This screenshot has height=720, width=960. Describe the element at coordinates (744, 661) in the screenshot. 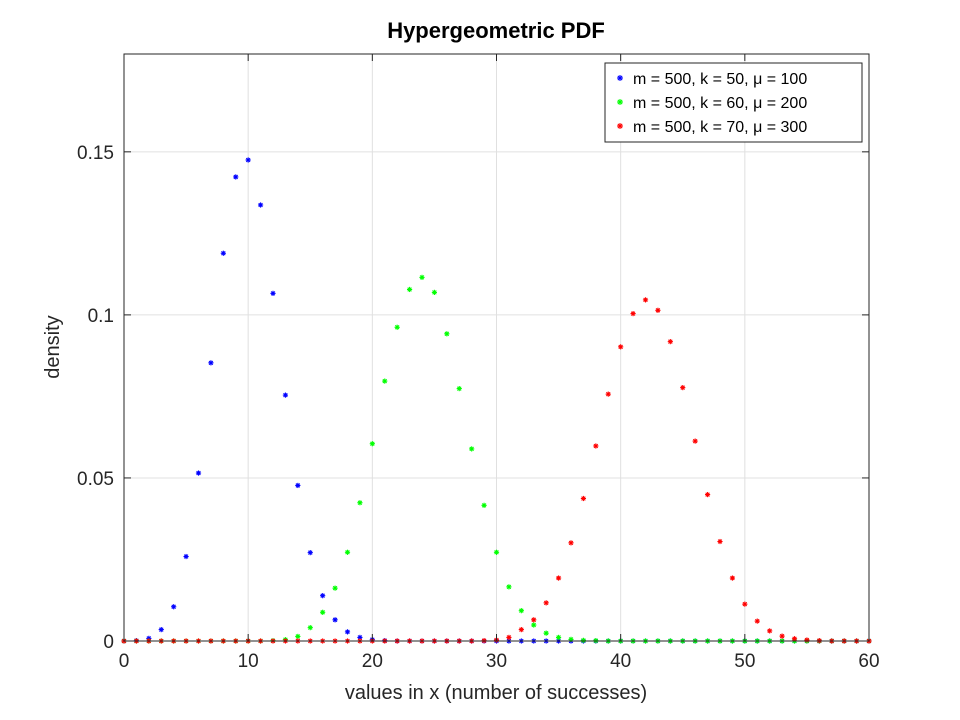

I see `x-tick-label: 50` at that location.